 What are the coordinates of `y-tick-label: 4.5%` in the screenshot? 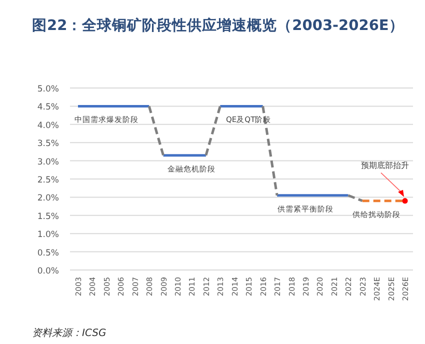 It's located at (48, 107).